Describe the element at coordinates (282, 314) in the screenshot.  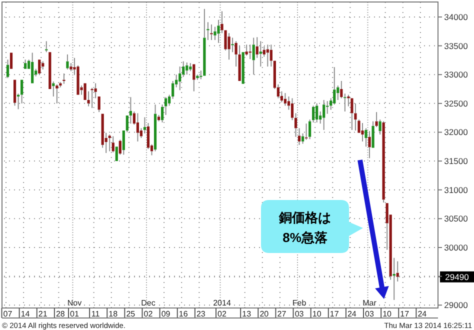
I see `x-tick-label: 27` at that location.